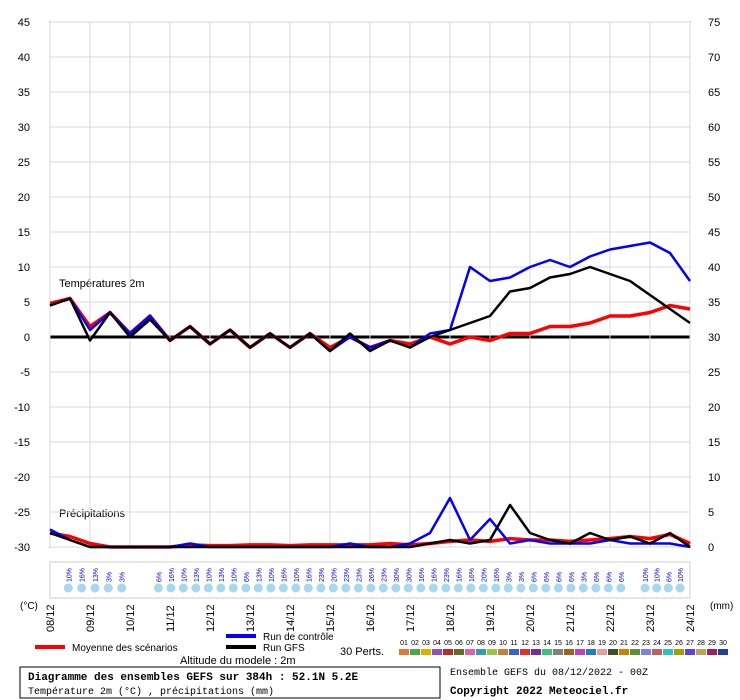 This screenshot has width=740, height=700. I want to click on x-tick-label: 13/12, so click(251, 618).